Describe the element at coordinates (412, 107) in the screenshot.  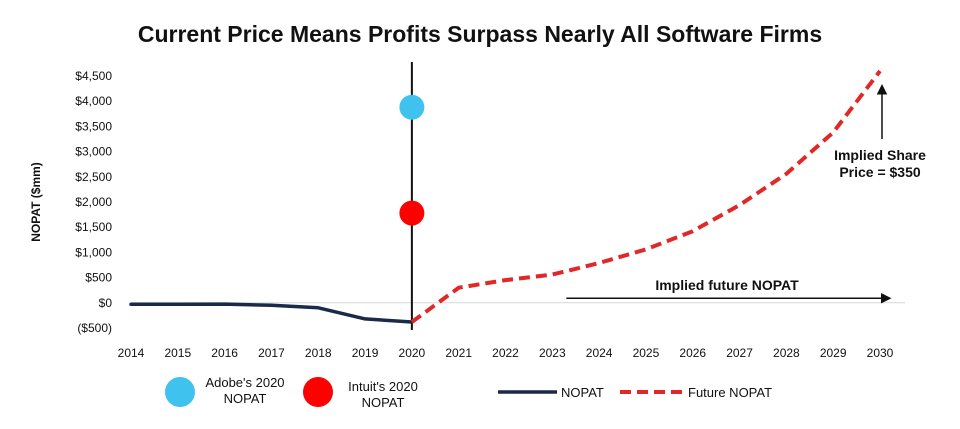
I see `point-adobe-s-2020-nopat` at that location.